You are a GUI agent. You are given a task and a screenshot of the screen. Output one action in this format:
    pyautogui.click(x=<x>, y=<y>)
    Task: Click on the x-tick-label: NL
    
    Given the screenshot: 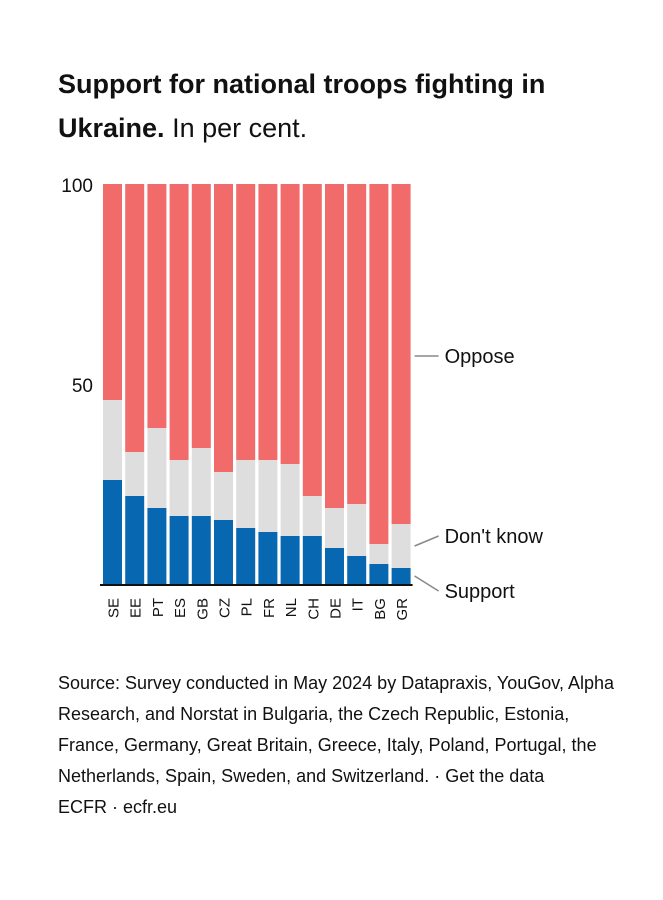 What is the action you would take?
    pyautogui.click(x=291, y=607)
    